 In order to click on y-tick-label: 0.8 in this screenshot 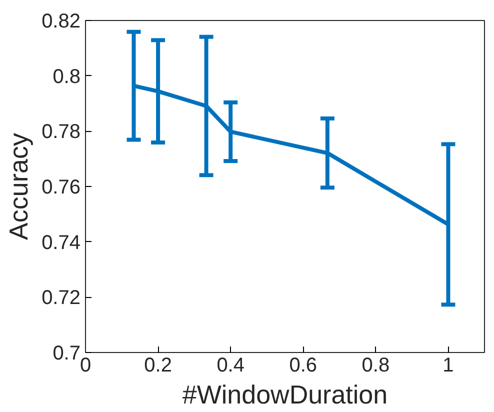, I will do `click(66, 77)`.